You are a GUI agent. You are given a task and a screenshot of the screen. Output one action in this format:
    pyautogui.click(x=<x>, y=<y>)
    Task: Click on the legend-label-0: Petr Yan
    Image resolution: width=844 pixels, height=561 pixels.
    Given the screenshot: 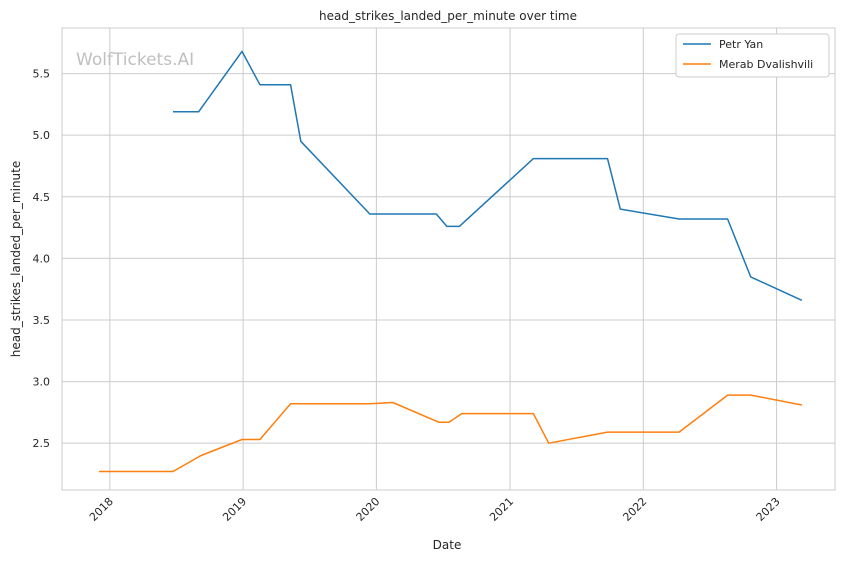 What is the action you would take?
    pyautogui.click(x=741, y=44)
    